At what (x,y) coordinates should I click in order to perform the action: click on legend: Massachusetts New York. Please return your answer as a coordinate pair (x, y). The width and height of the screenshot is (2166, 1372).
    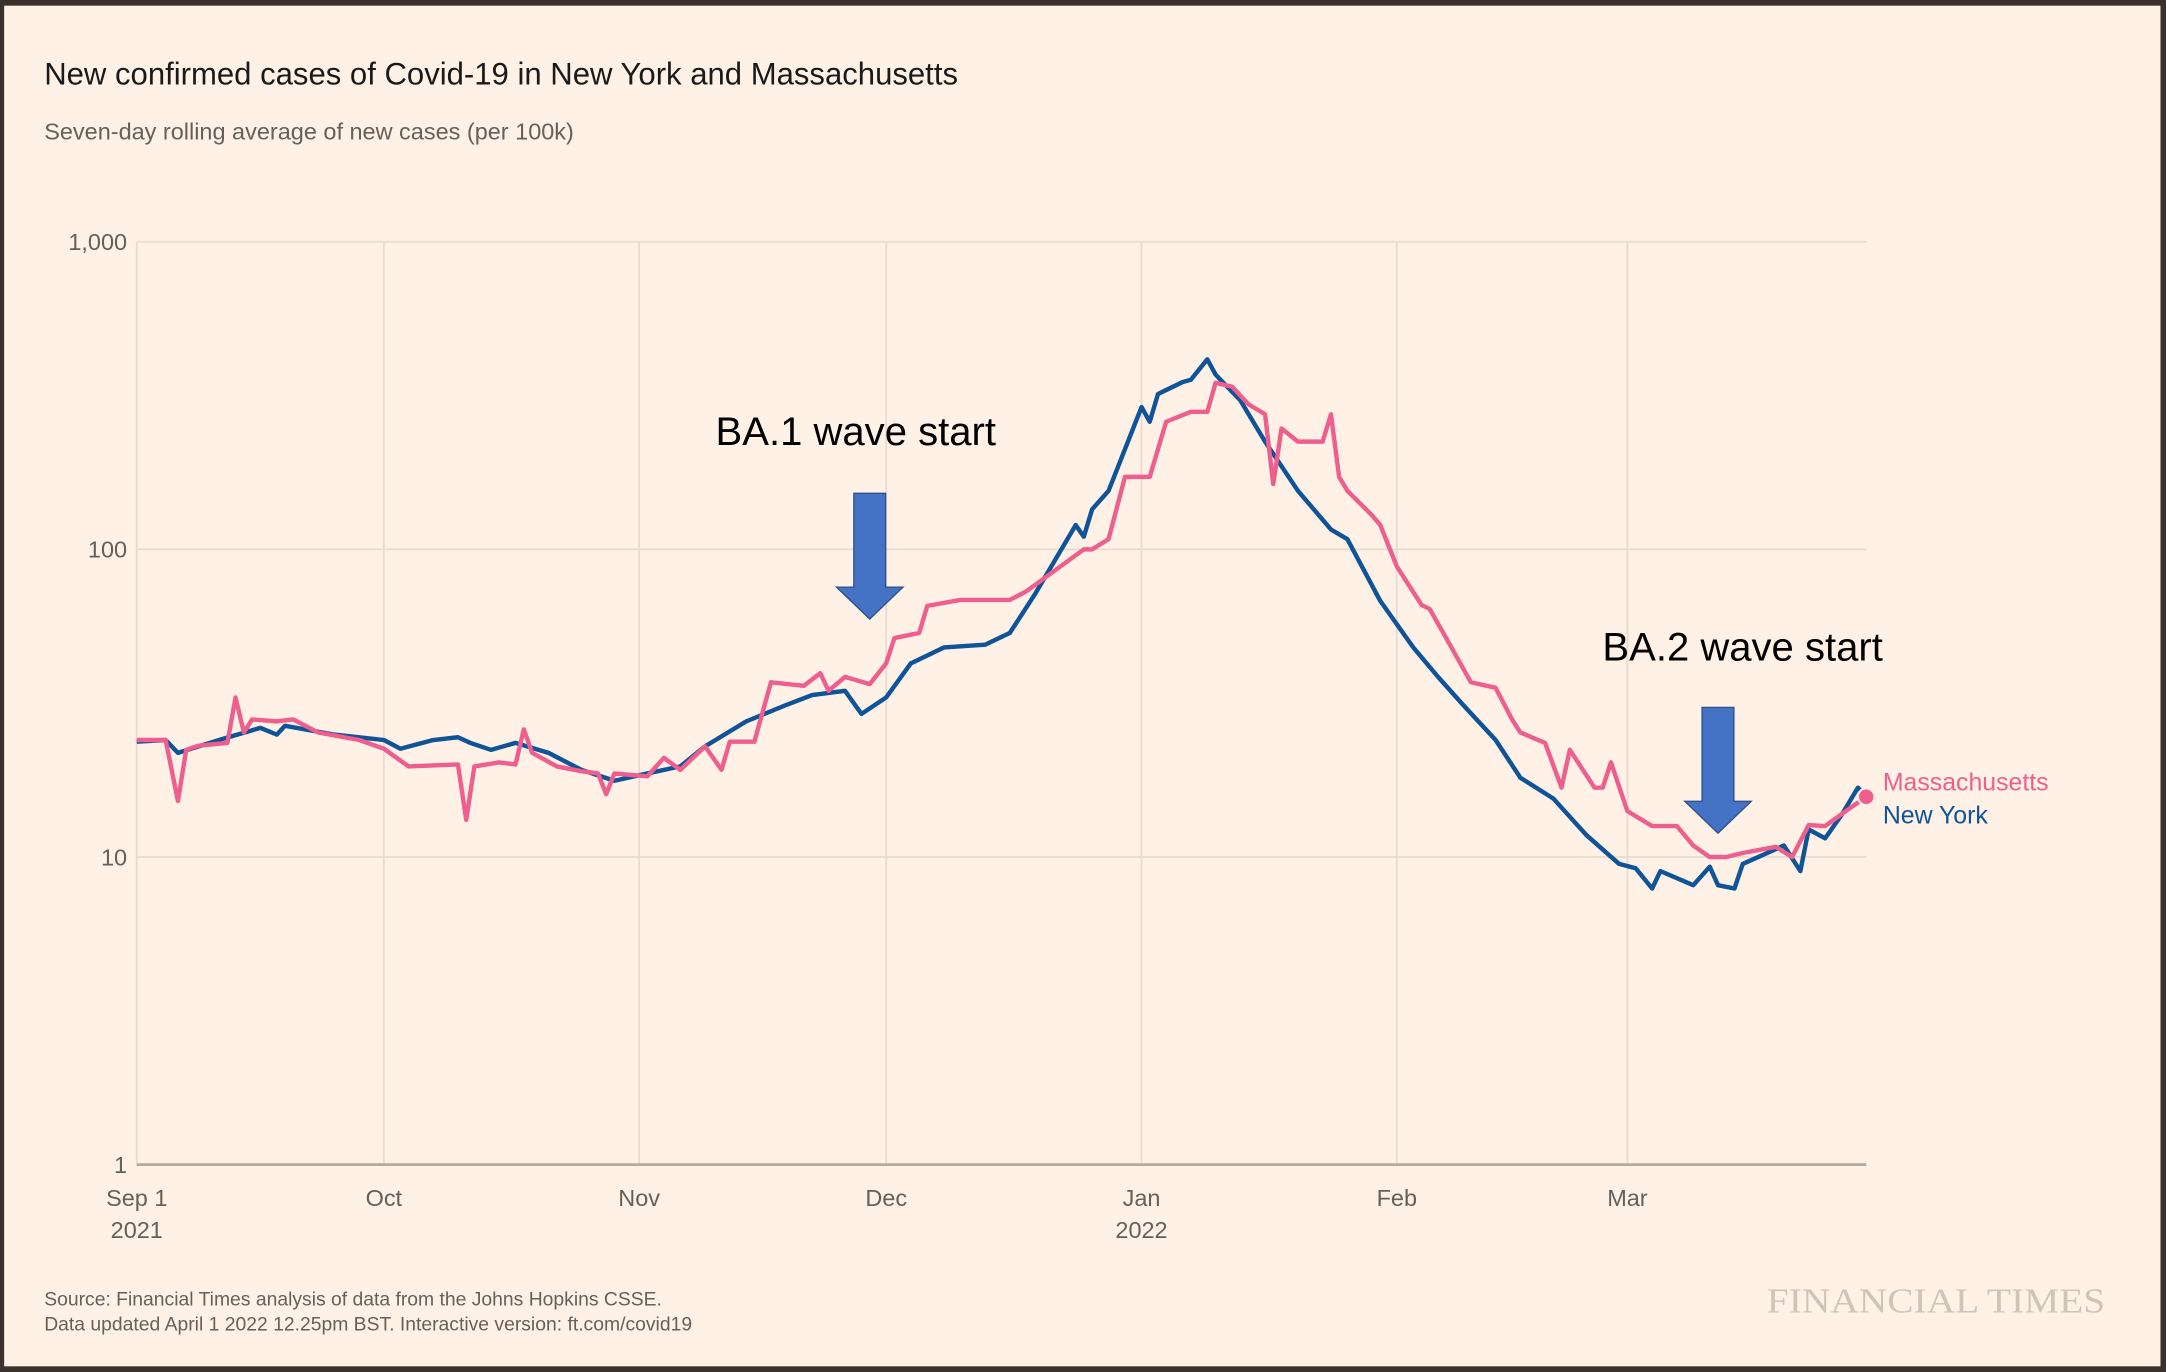
    Looking at the image, I should click on (1952, 798).